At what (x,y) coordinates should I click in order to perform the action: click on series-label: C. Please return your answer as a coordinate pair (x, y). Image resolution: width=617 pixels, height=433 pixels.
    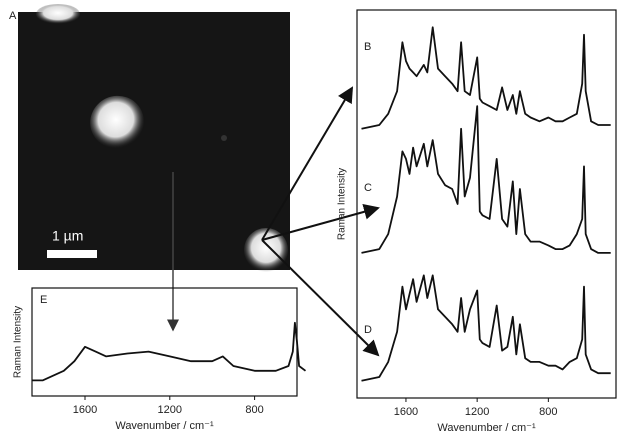
    Looking at the image, I should click on (368, 188).